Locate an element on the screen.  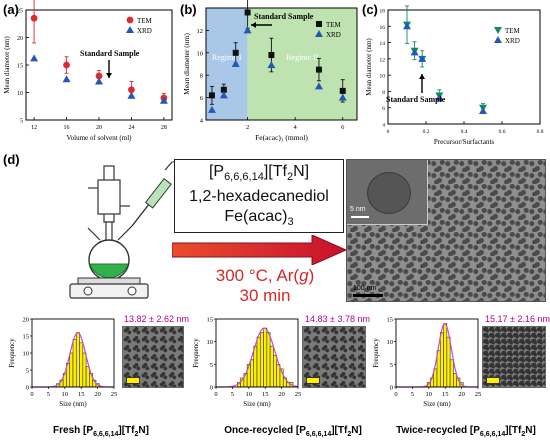
panel-label-b: (b) is located at coordinates (188, 9).